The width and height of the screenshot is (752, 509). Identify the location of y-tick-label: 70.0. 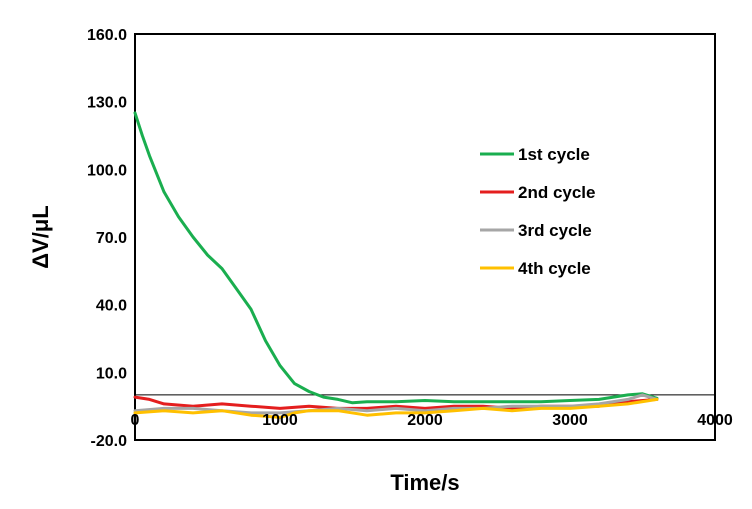
(111, 238).